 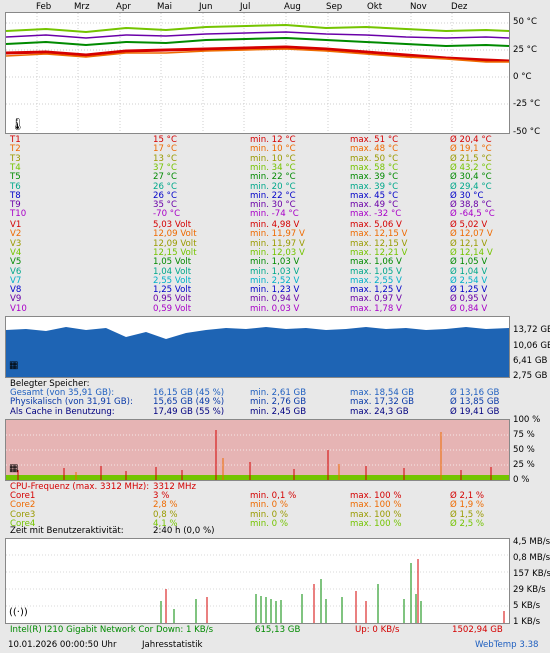 I want to click on volts-name: V1, so click(x=16, y=225).